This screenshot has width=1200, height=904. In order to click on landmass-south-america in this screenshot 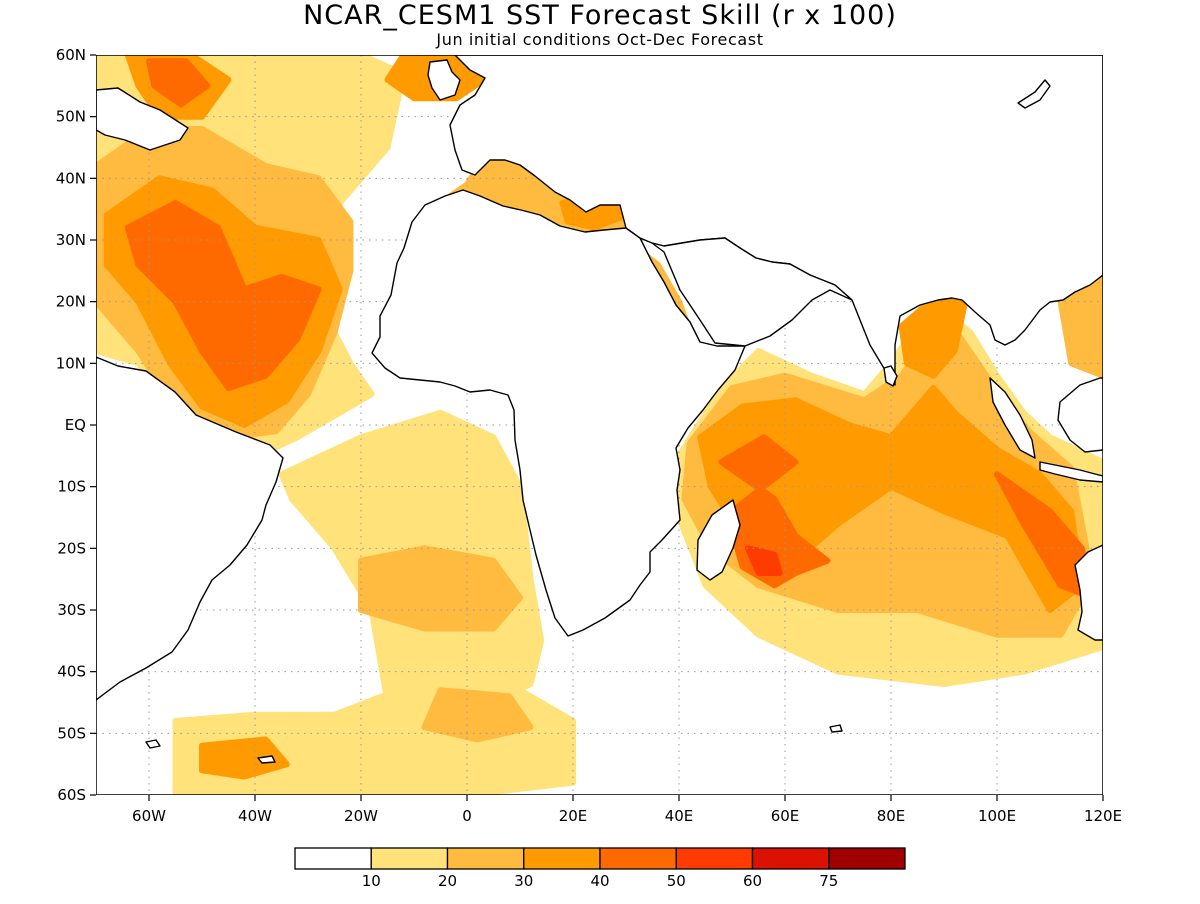, I will do `click(190, 528)`.